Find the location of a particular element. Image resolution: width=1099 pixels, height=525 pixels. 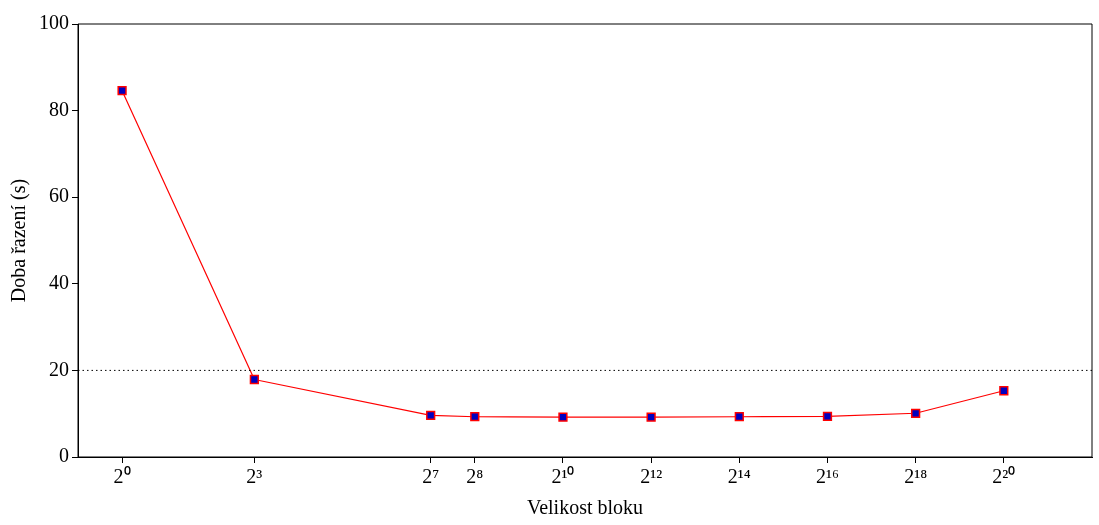

x-tick-label: 2³ is located at coordinates (254, 476).